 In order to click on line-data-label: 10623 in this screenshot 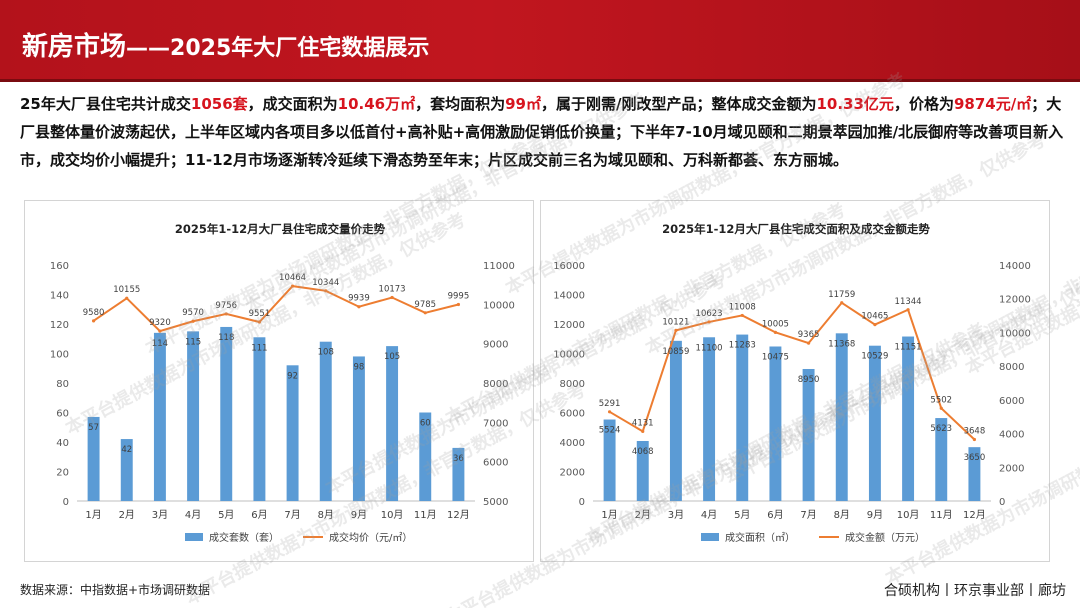, I will do `click(709, 314)`.